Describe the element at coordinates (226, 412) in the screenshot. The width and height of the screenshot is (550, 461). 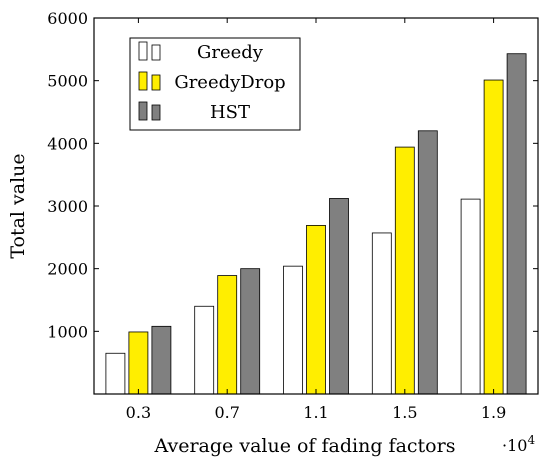
I see `x-tick-label: 0.7` at that location.